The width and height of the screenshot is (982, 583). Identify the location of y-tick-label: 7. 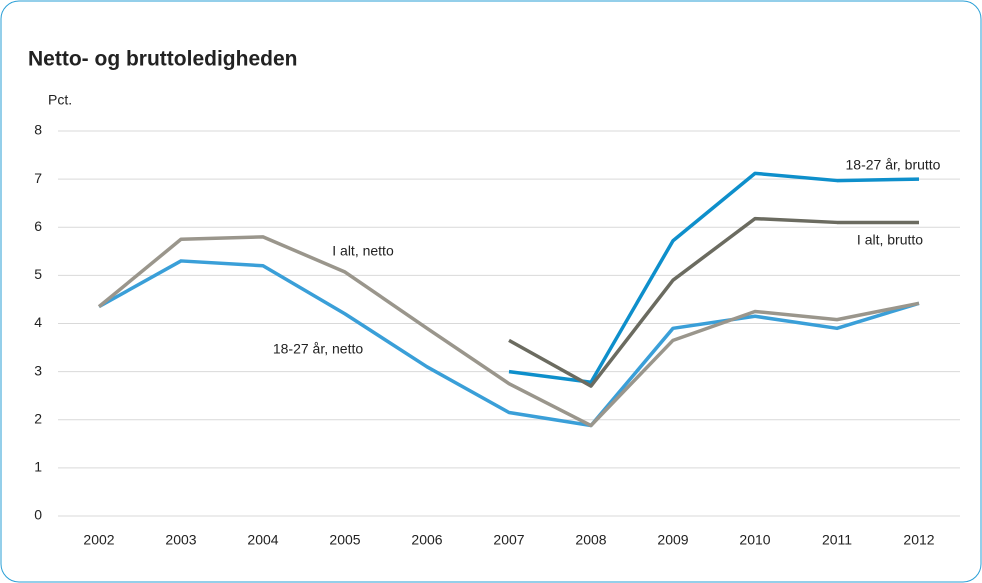
(38, 178).